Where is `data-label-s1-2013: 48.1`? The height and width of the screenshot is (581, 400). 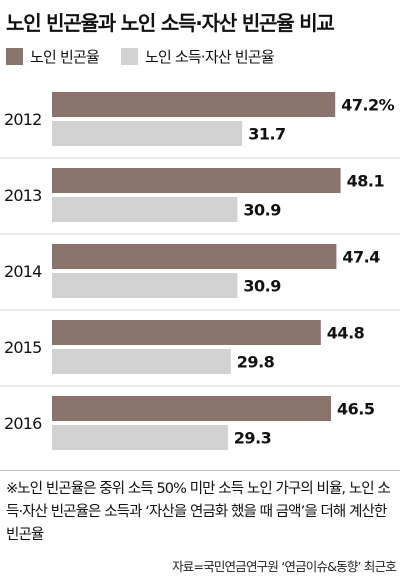
data-label-s1-2013: 48.1 is located at coordinates (366, 181).